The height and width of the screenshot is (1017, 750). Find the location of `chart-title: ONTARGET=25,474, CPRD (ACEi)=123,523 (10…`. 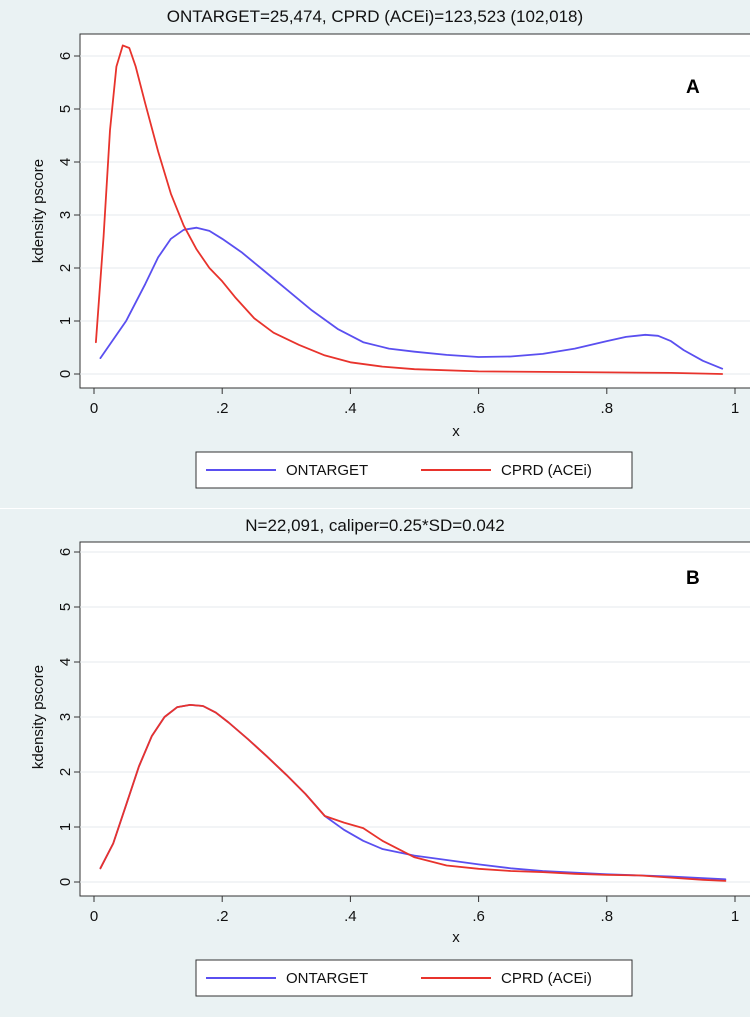

chart-title: ONTARGET=25,474, CPRD (ACEi)=123,523 (10… is located at coordinates (375, 16).